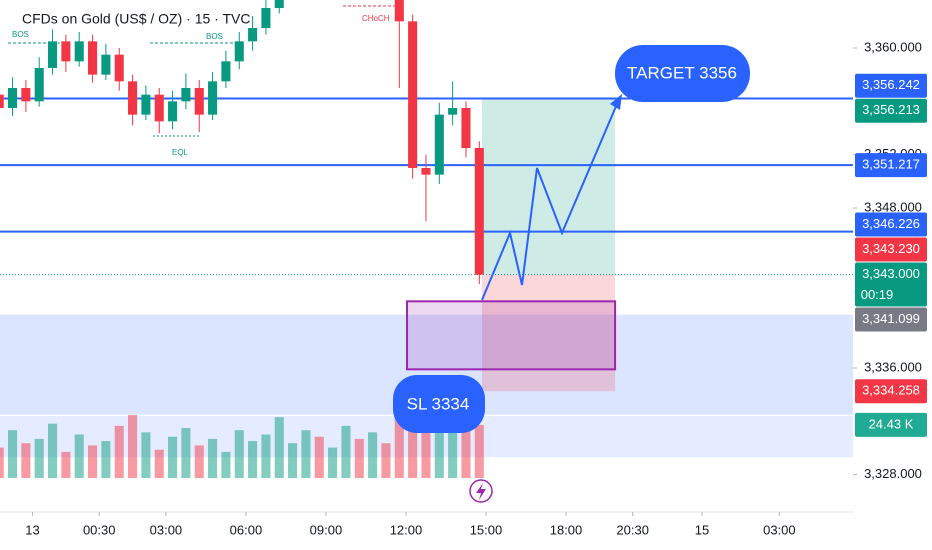 Image resolution: width=932 pixels, height=550 pixels. I want to click on price-label: 3,343.230, so click(891, 248).